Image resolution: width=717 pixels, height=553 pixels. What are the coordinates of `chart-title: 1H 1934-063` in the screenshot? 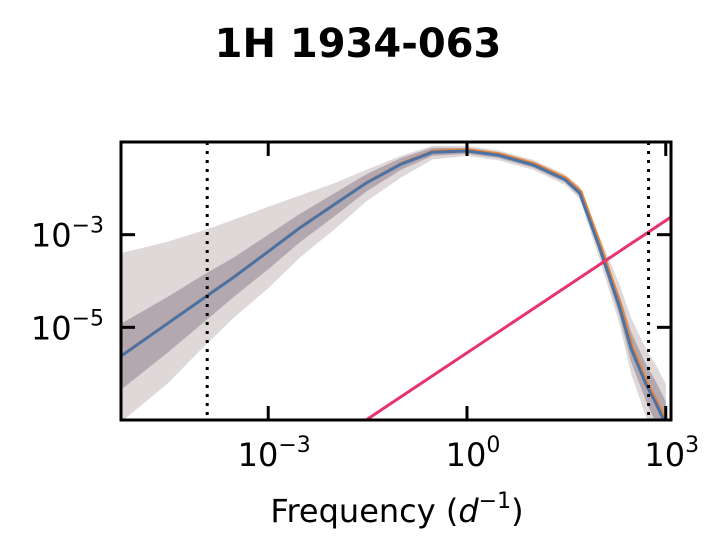 It's located at (358, 44).